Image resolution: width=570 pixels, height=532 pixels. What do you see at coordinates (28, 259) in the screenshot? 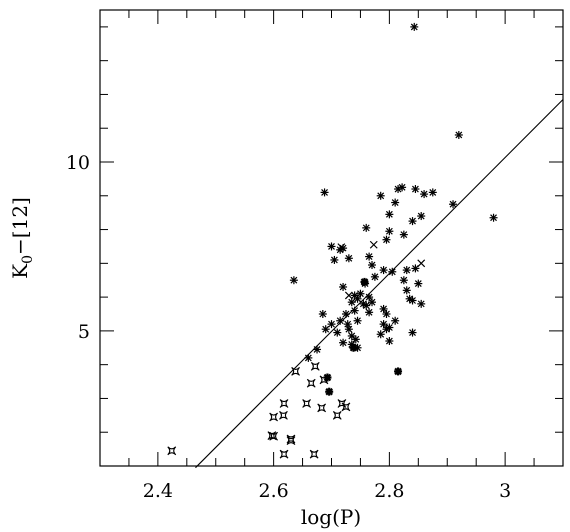
I see `y-axis-title-sub: 0` at bounding box center [28, 259].